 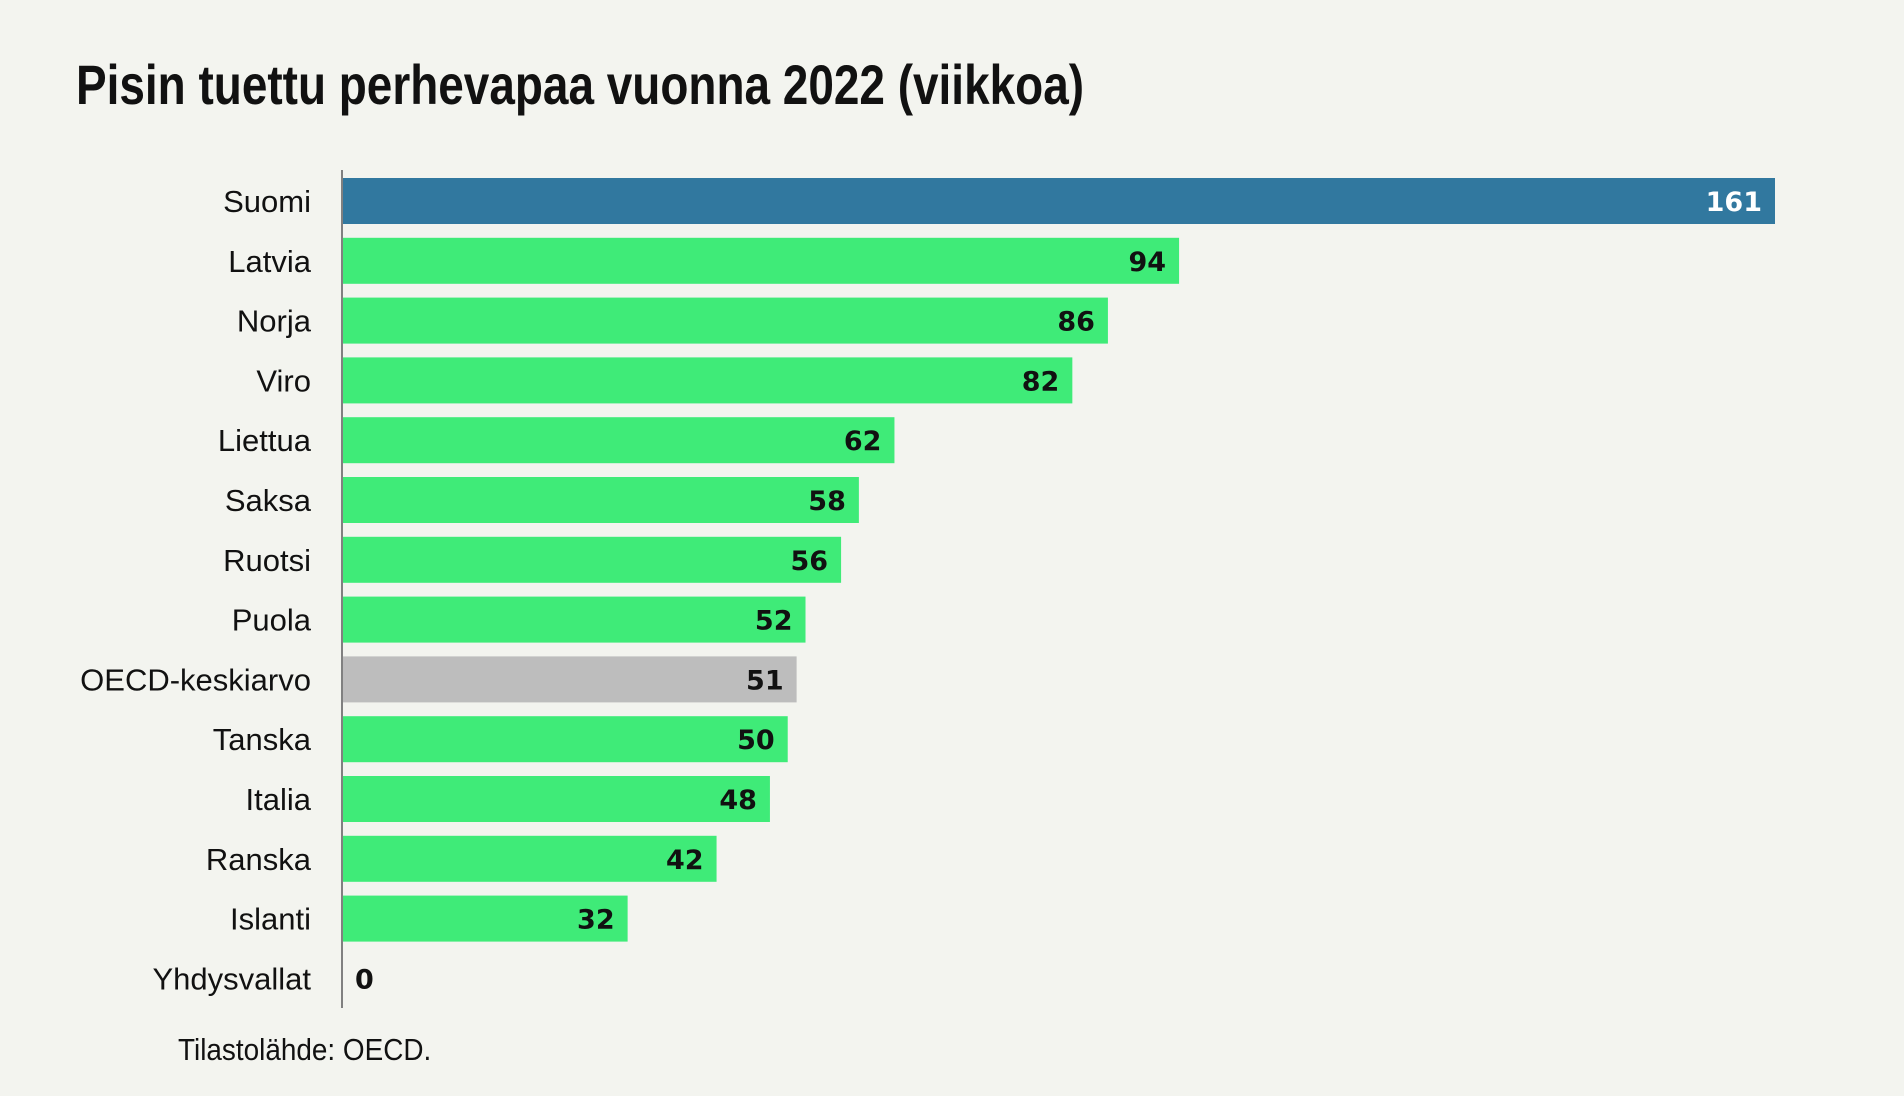 What do you see at coordinates (267, 560) in the screenshot?
I see `category-label: Ruotsi` at bounding box center [267, 560].